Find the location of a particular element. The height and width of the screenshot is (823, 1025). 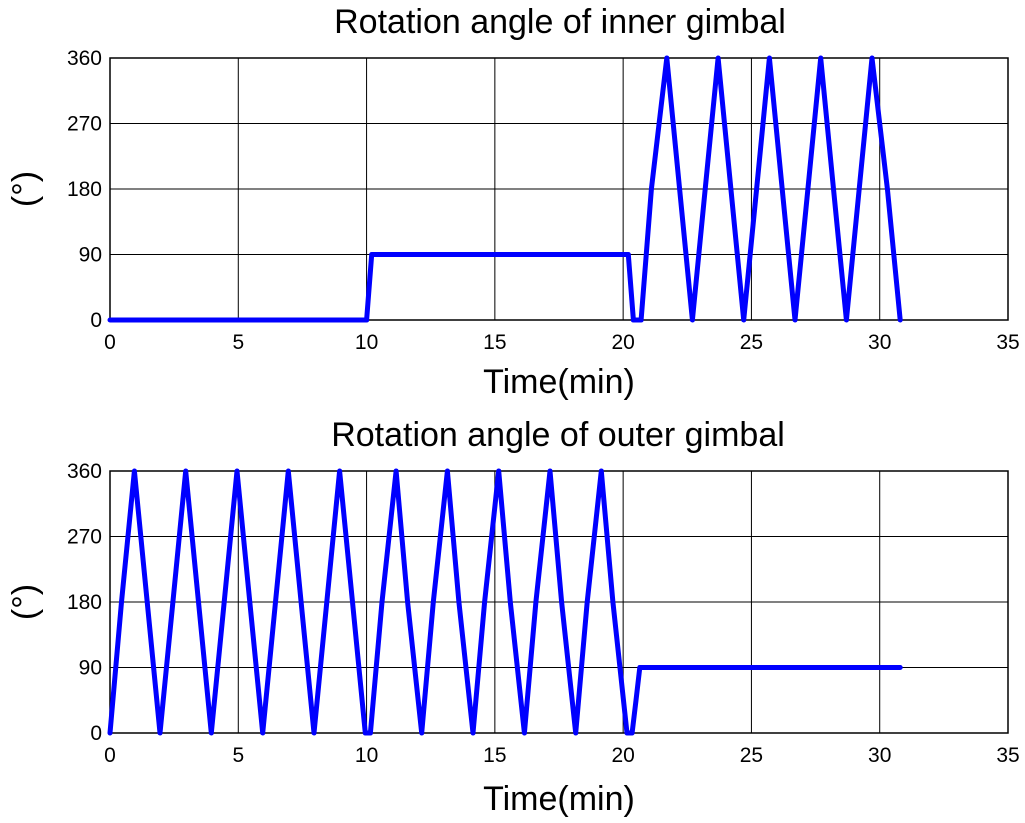

outer-x-tick-label: 10 is located at coordinates (366, 755).